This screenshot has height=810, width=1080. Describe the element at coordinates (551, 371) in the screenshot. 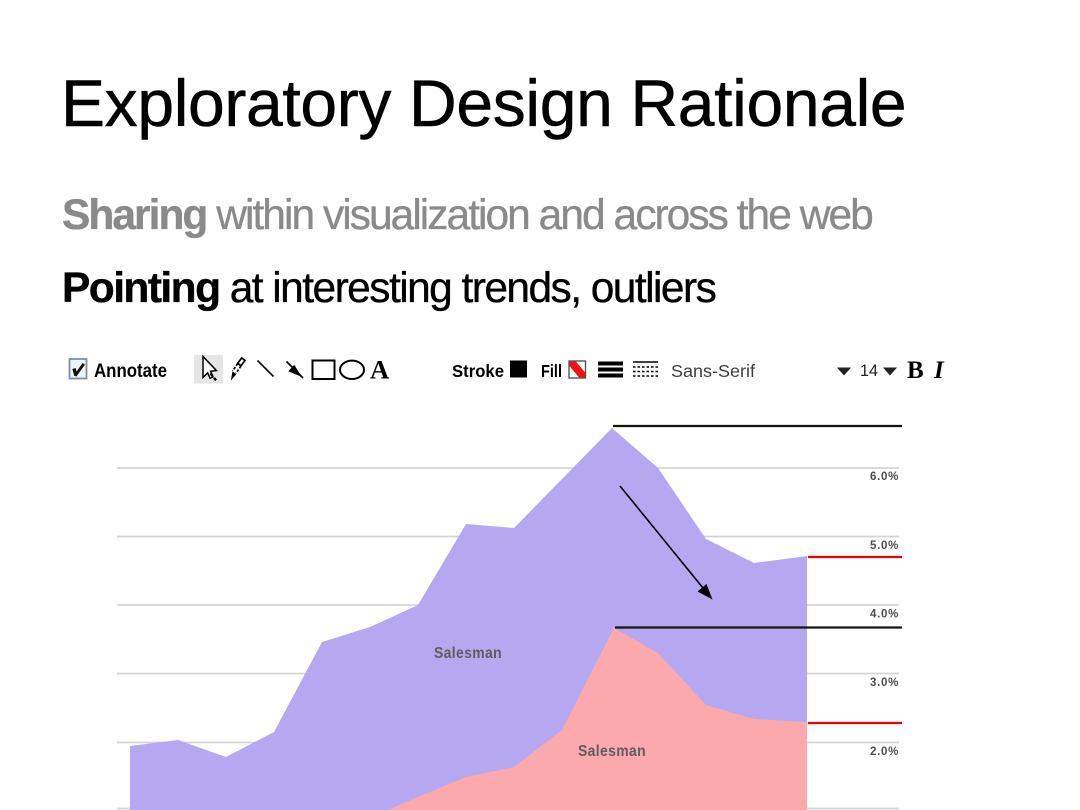

I see `svg-text: Fill` at that location.